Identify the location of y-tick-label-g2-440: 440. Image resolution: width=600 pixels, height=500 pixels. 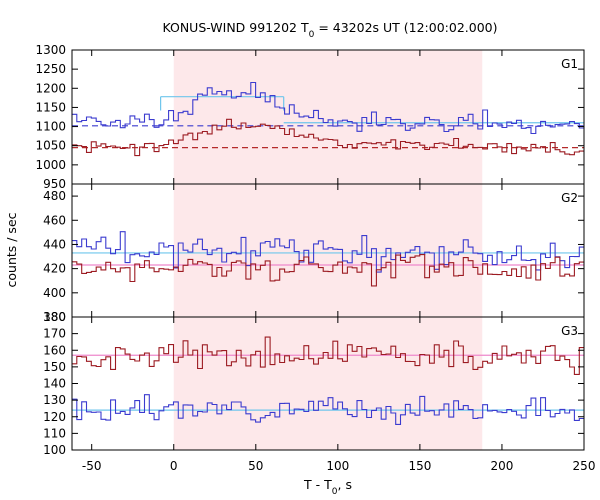
(54, 244).